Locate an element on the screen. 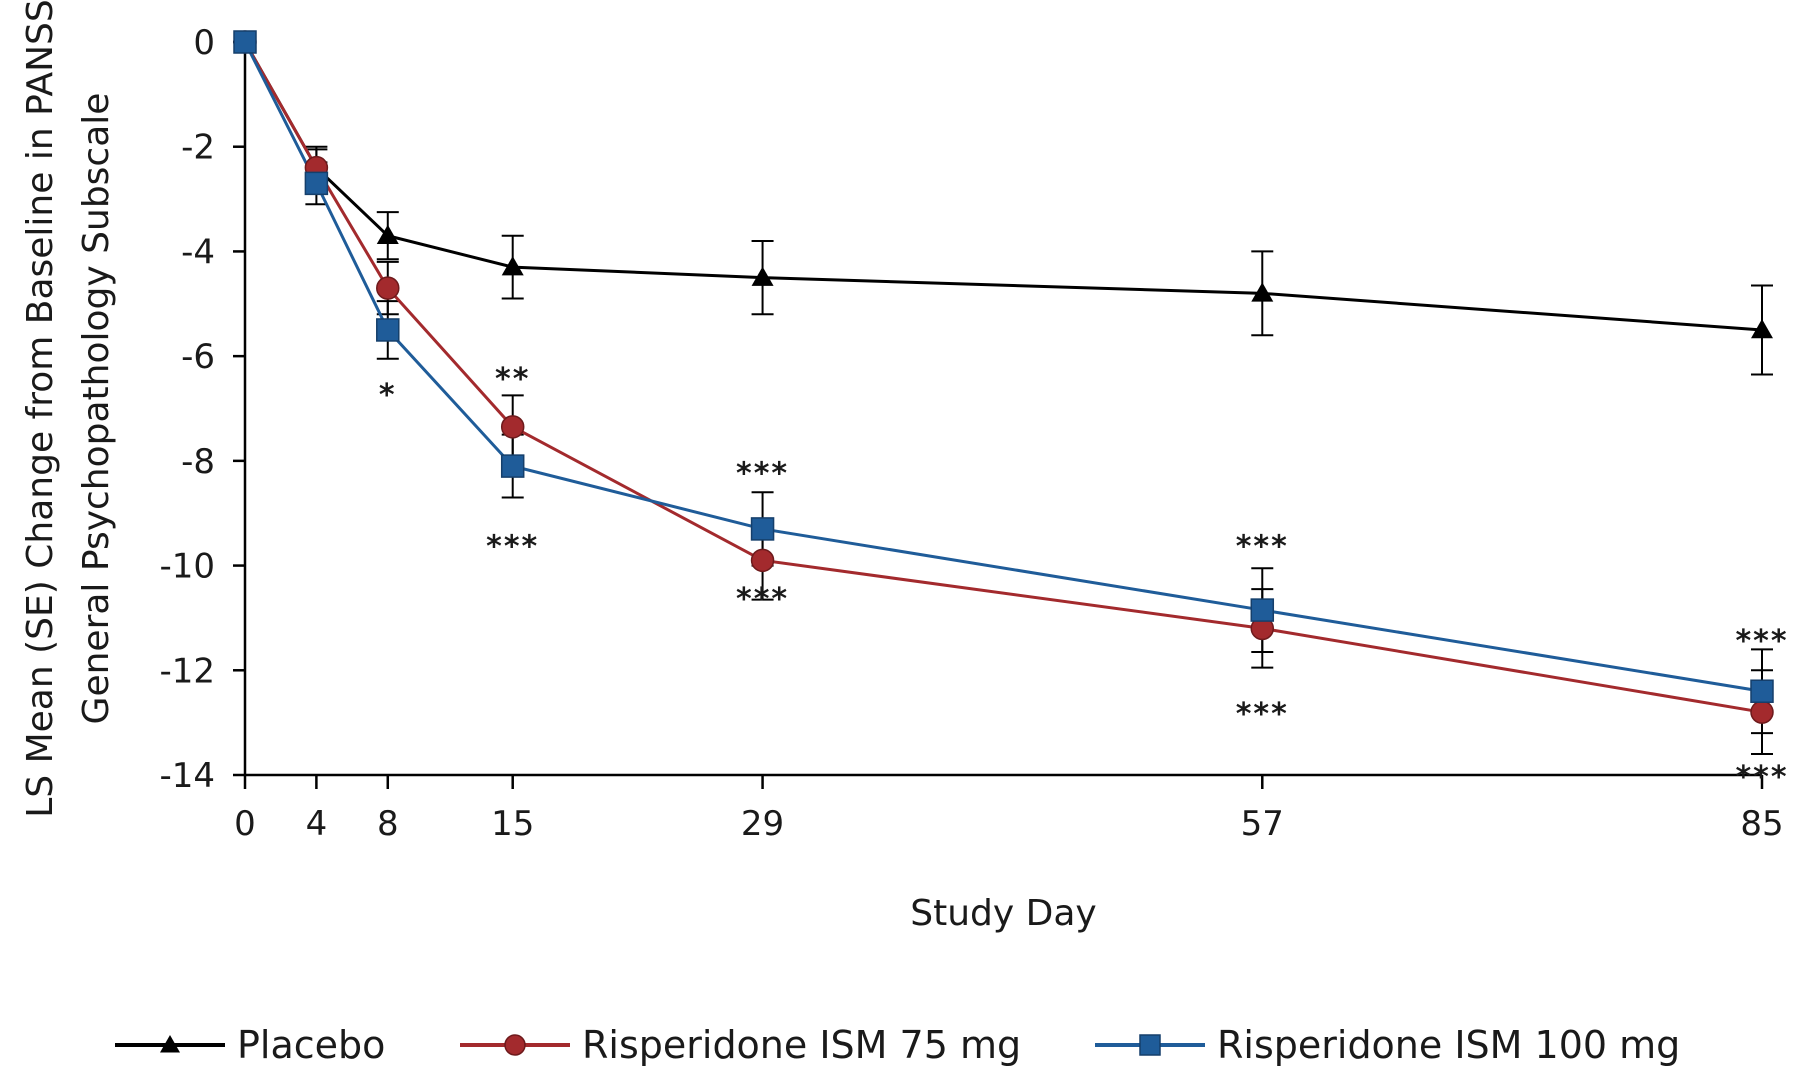  x-tick-label: 4 is located at coordinates (317, 824).